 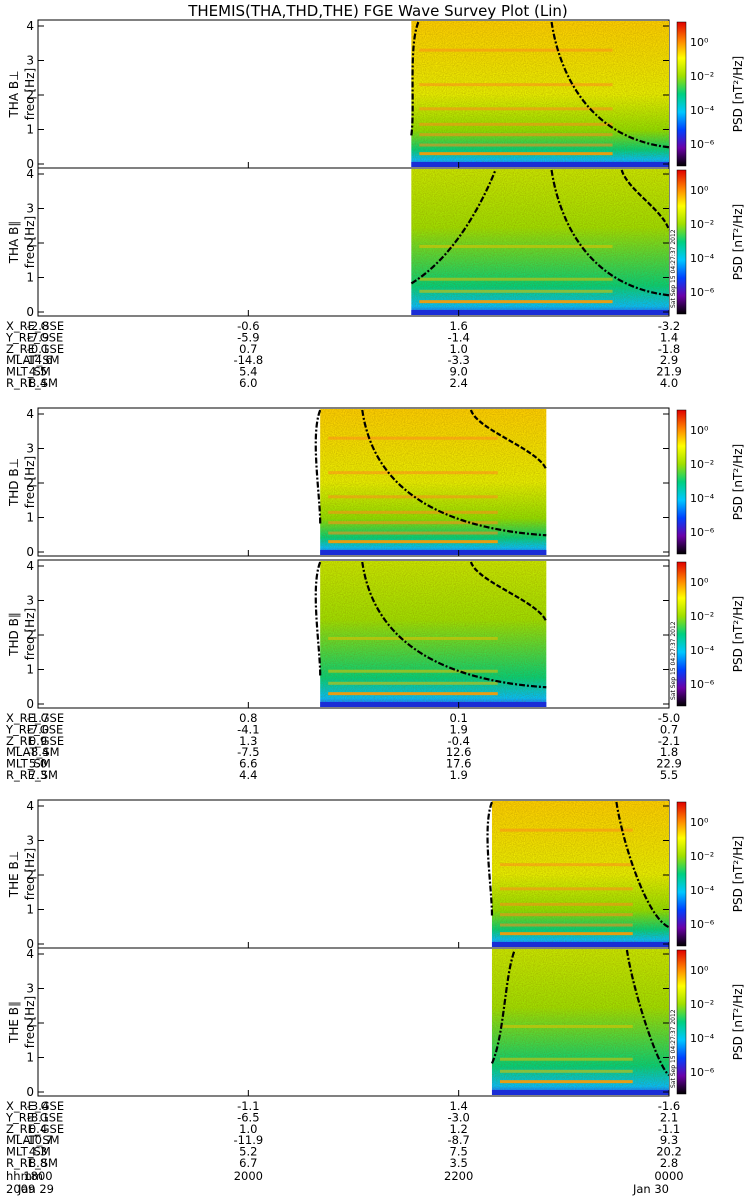 What do you see at coordinates (248, 1106) in the screenshot?
I see `ephemeris-value: -1.1` at bounding box center [248, 1106].